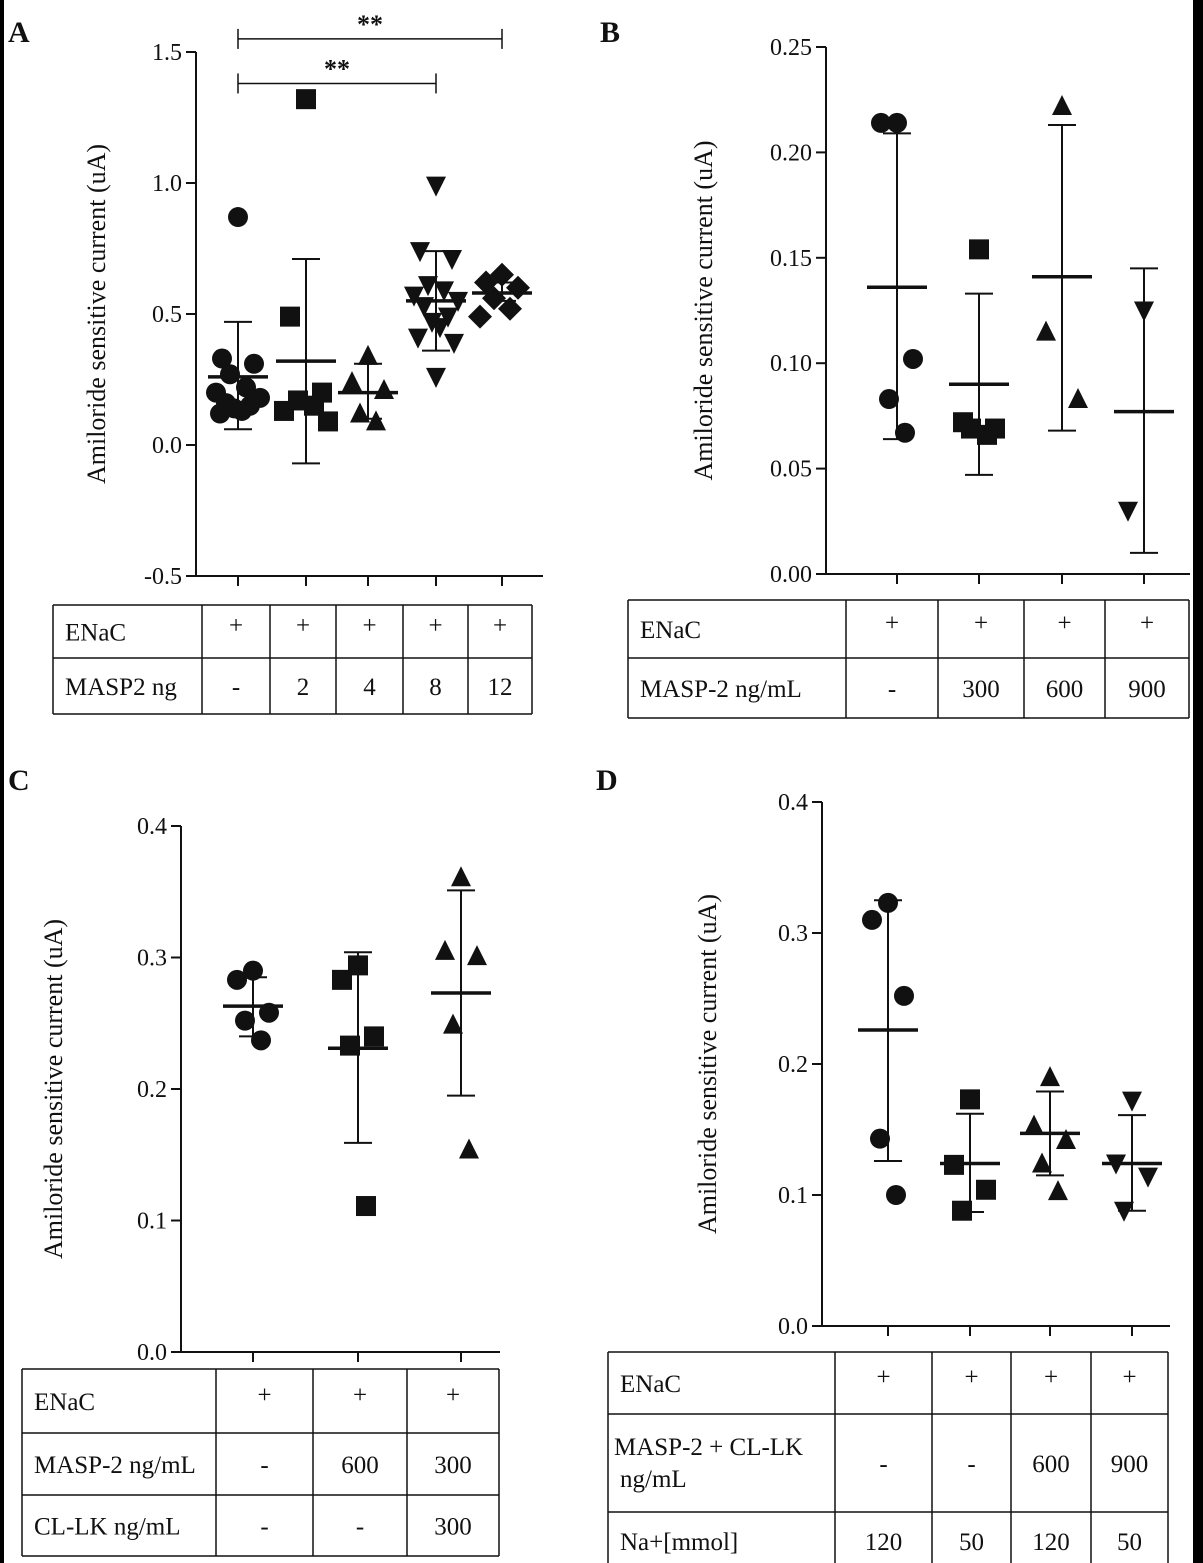 Image resolution: width=1203 pixels, height=1563 pixels. What do you see at coordinates (370, 24) in the screenshot?
I see `significance-label: **` at bounding box center [370, 24].